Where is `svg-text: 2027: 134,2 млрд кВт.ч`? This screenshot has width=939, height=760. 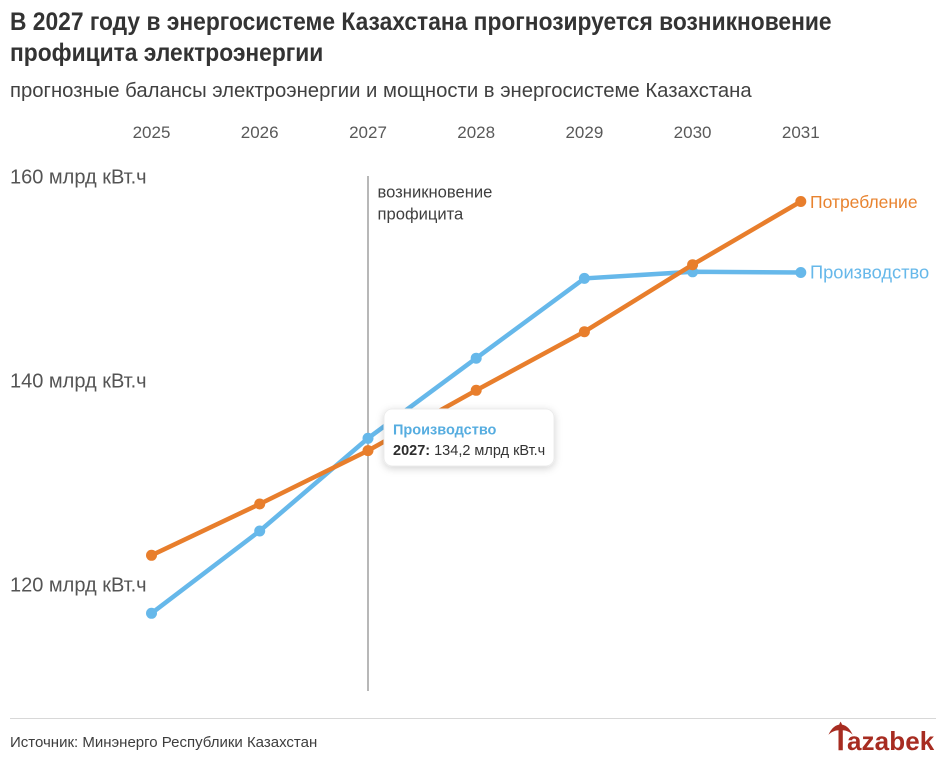 svg-text: 2027: 134,2 млрд кВт.ч is located at coordinates (469, 451).